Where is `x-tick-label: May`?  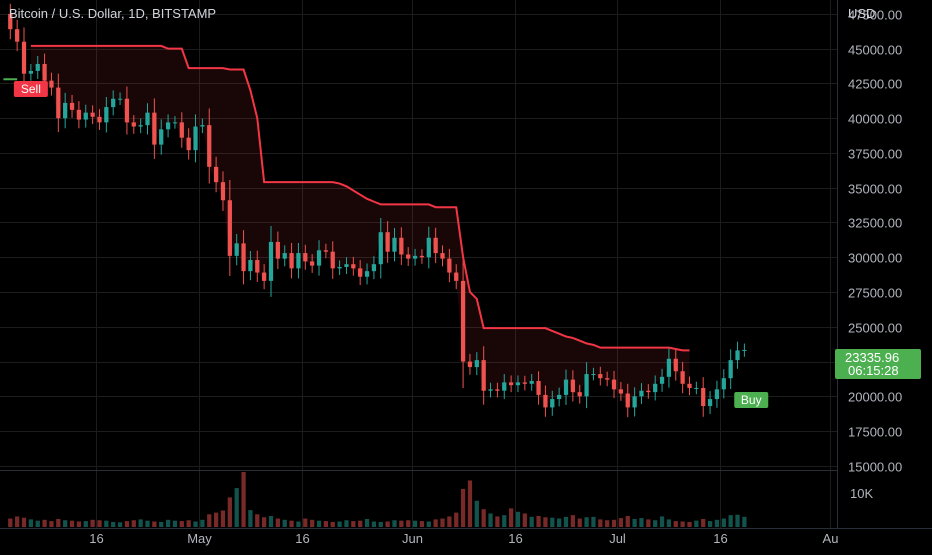
x-tick-label: May is located at coordinates (199, 538).